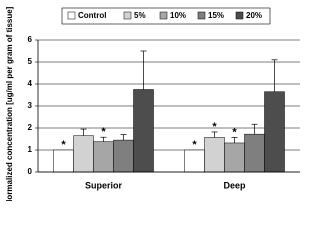 The width and height of the screenshot is (320, 240). Describe the element at coordinates (178, 15) in the screenshot. I see `legend-label: 10%` at that location.